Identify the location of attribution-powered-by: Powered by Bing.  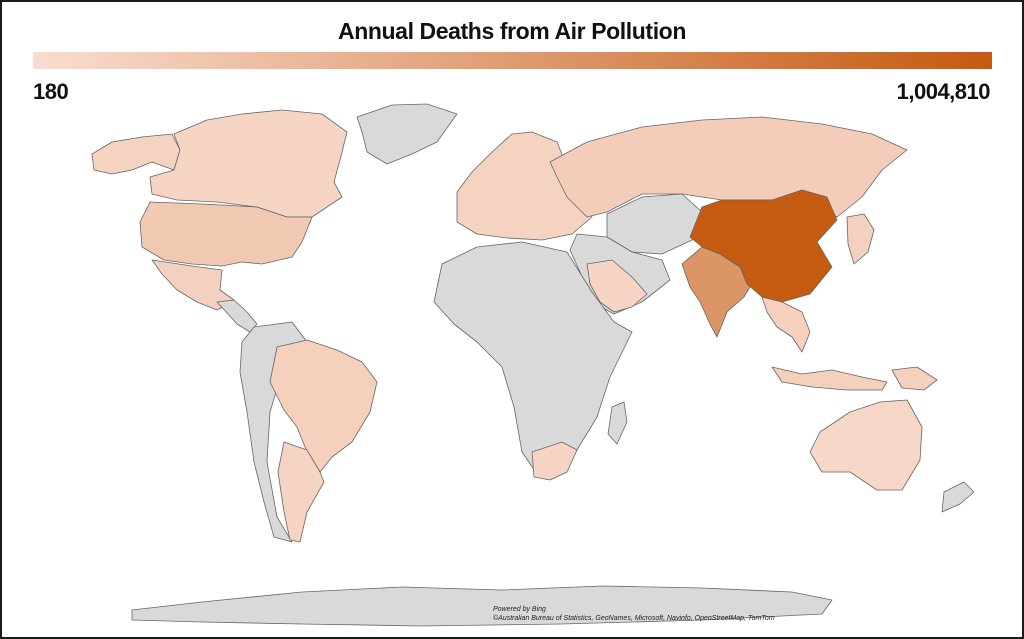
(519, 609).